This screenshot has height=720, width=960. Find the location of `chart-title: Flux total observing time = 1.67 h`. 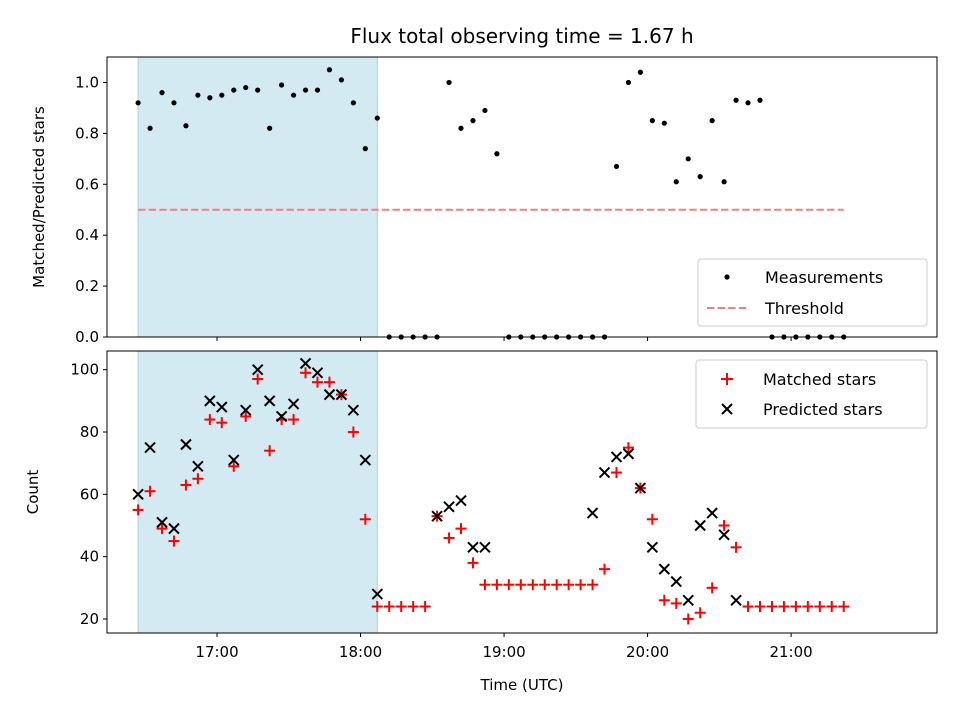

chart-title: Flux total observing time = 1.67 h is located at coordinates (521, 36).